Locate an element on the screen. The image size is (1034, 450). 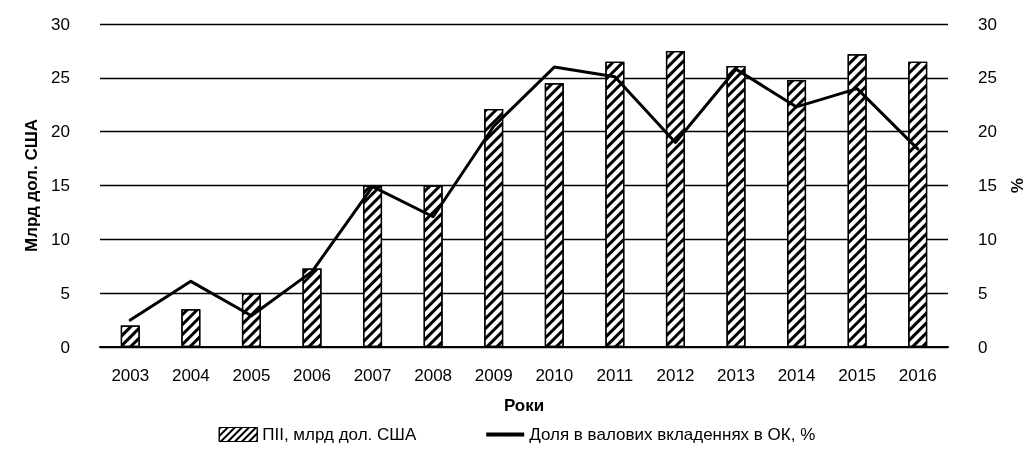
y-tick-label: 0 is located at coordinates (65, 347).